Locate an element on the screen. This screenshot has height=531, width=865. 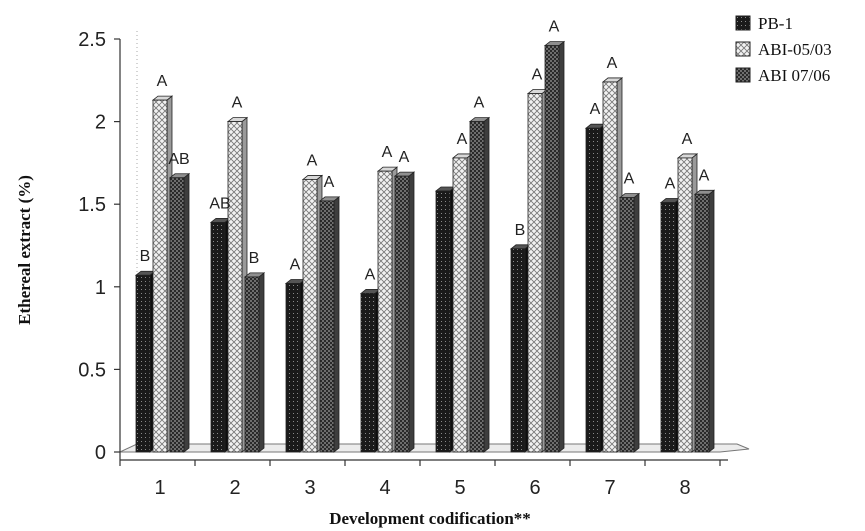
y-tick-label: 1.5 is located at coordinates (92, 205).